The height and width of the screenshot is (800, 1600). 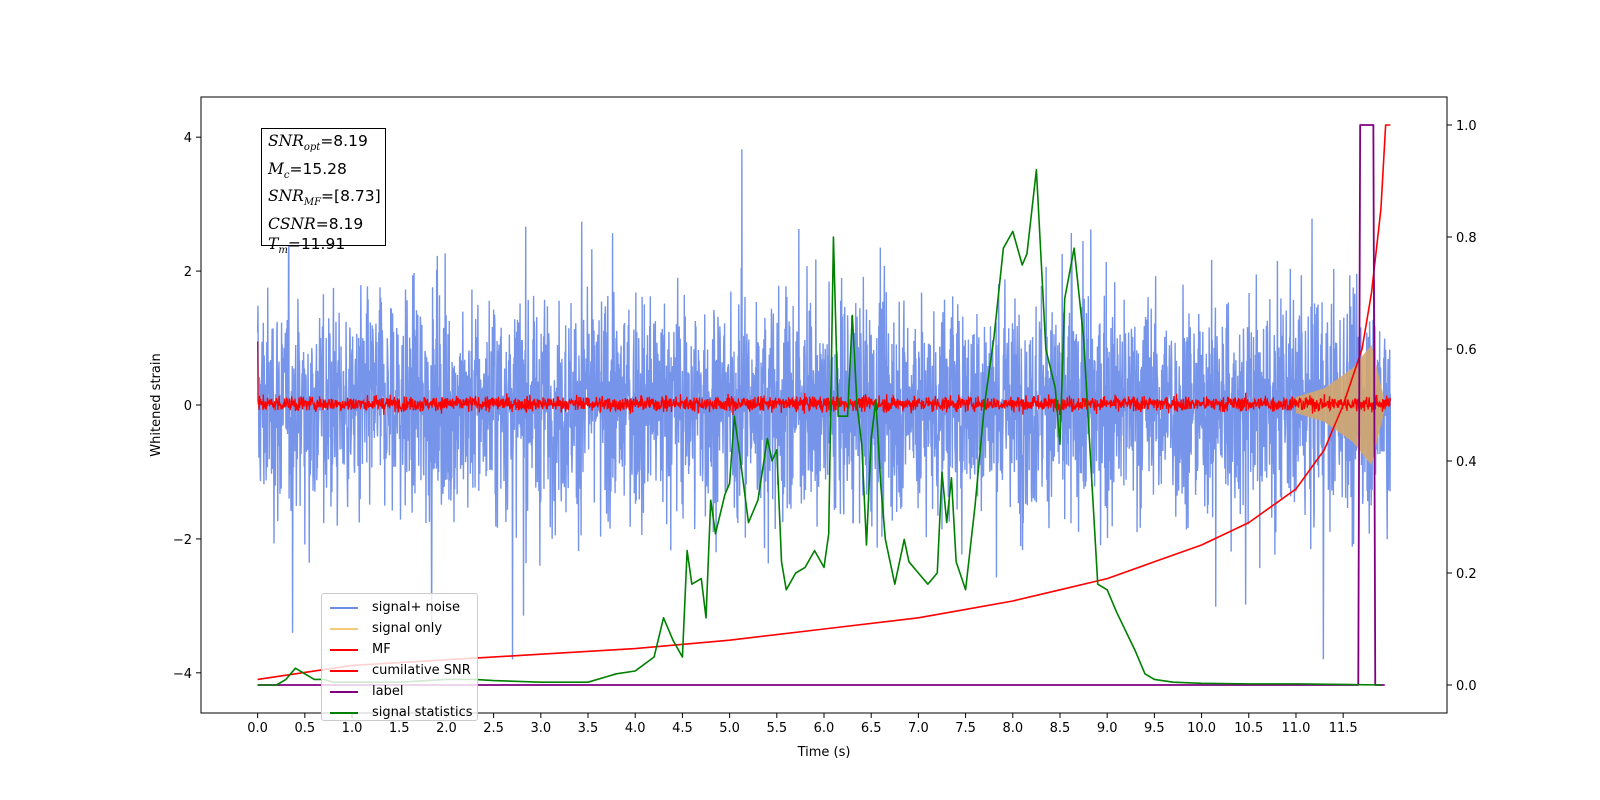 What do you see at coordinates (1466, 686) in the screenshot?
I see `y2-tick-label: 0.0` at bounding box center [1466, 686].